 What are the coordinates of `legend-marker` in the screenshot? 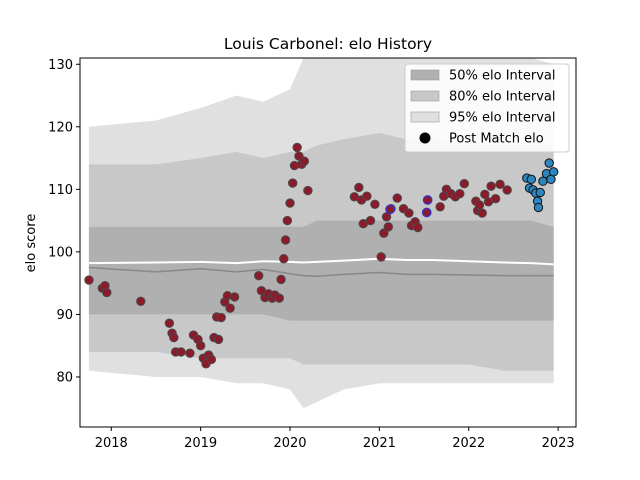 It's located at (425, 138).